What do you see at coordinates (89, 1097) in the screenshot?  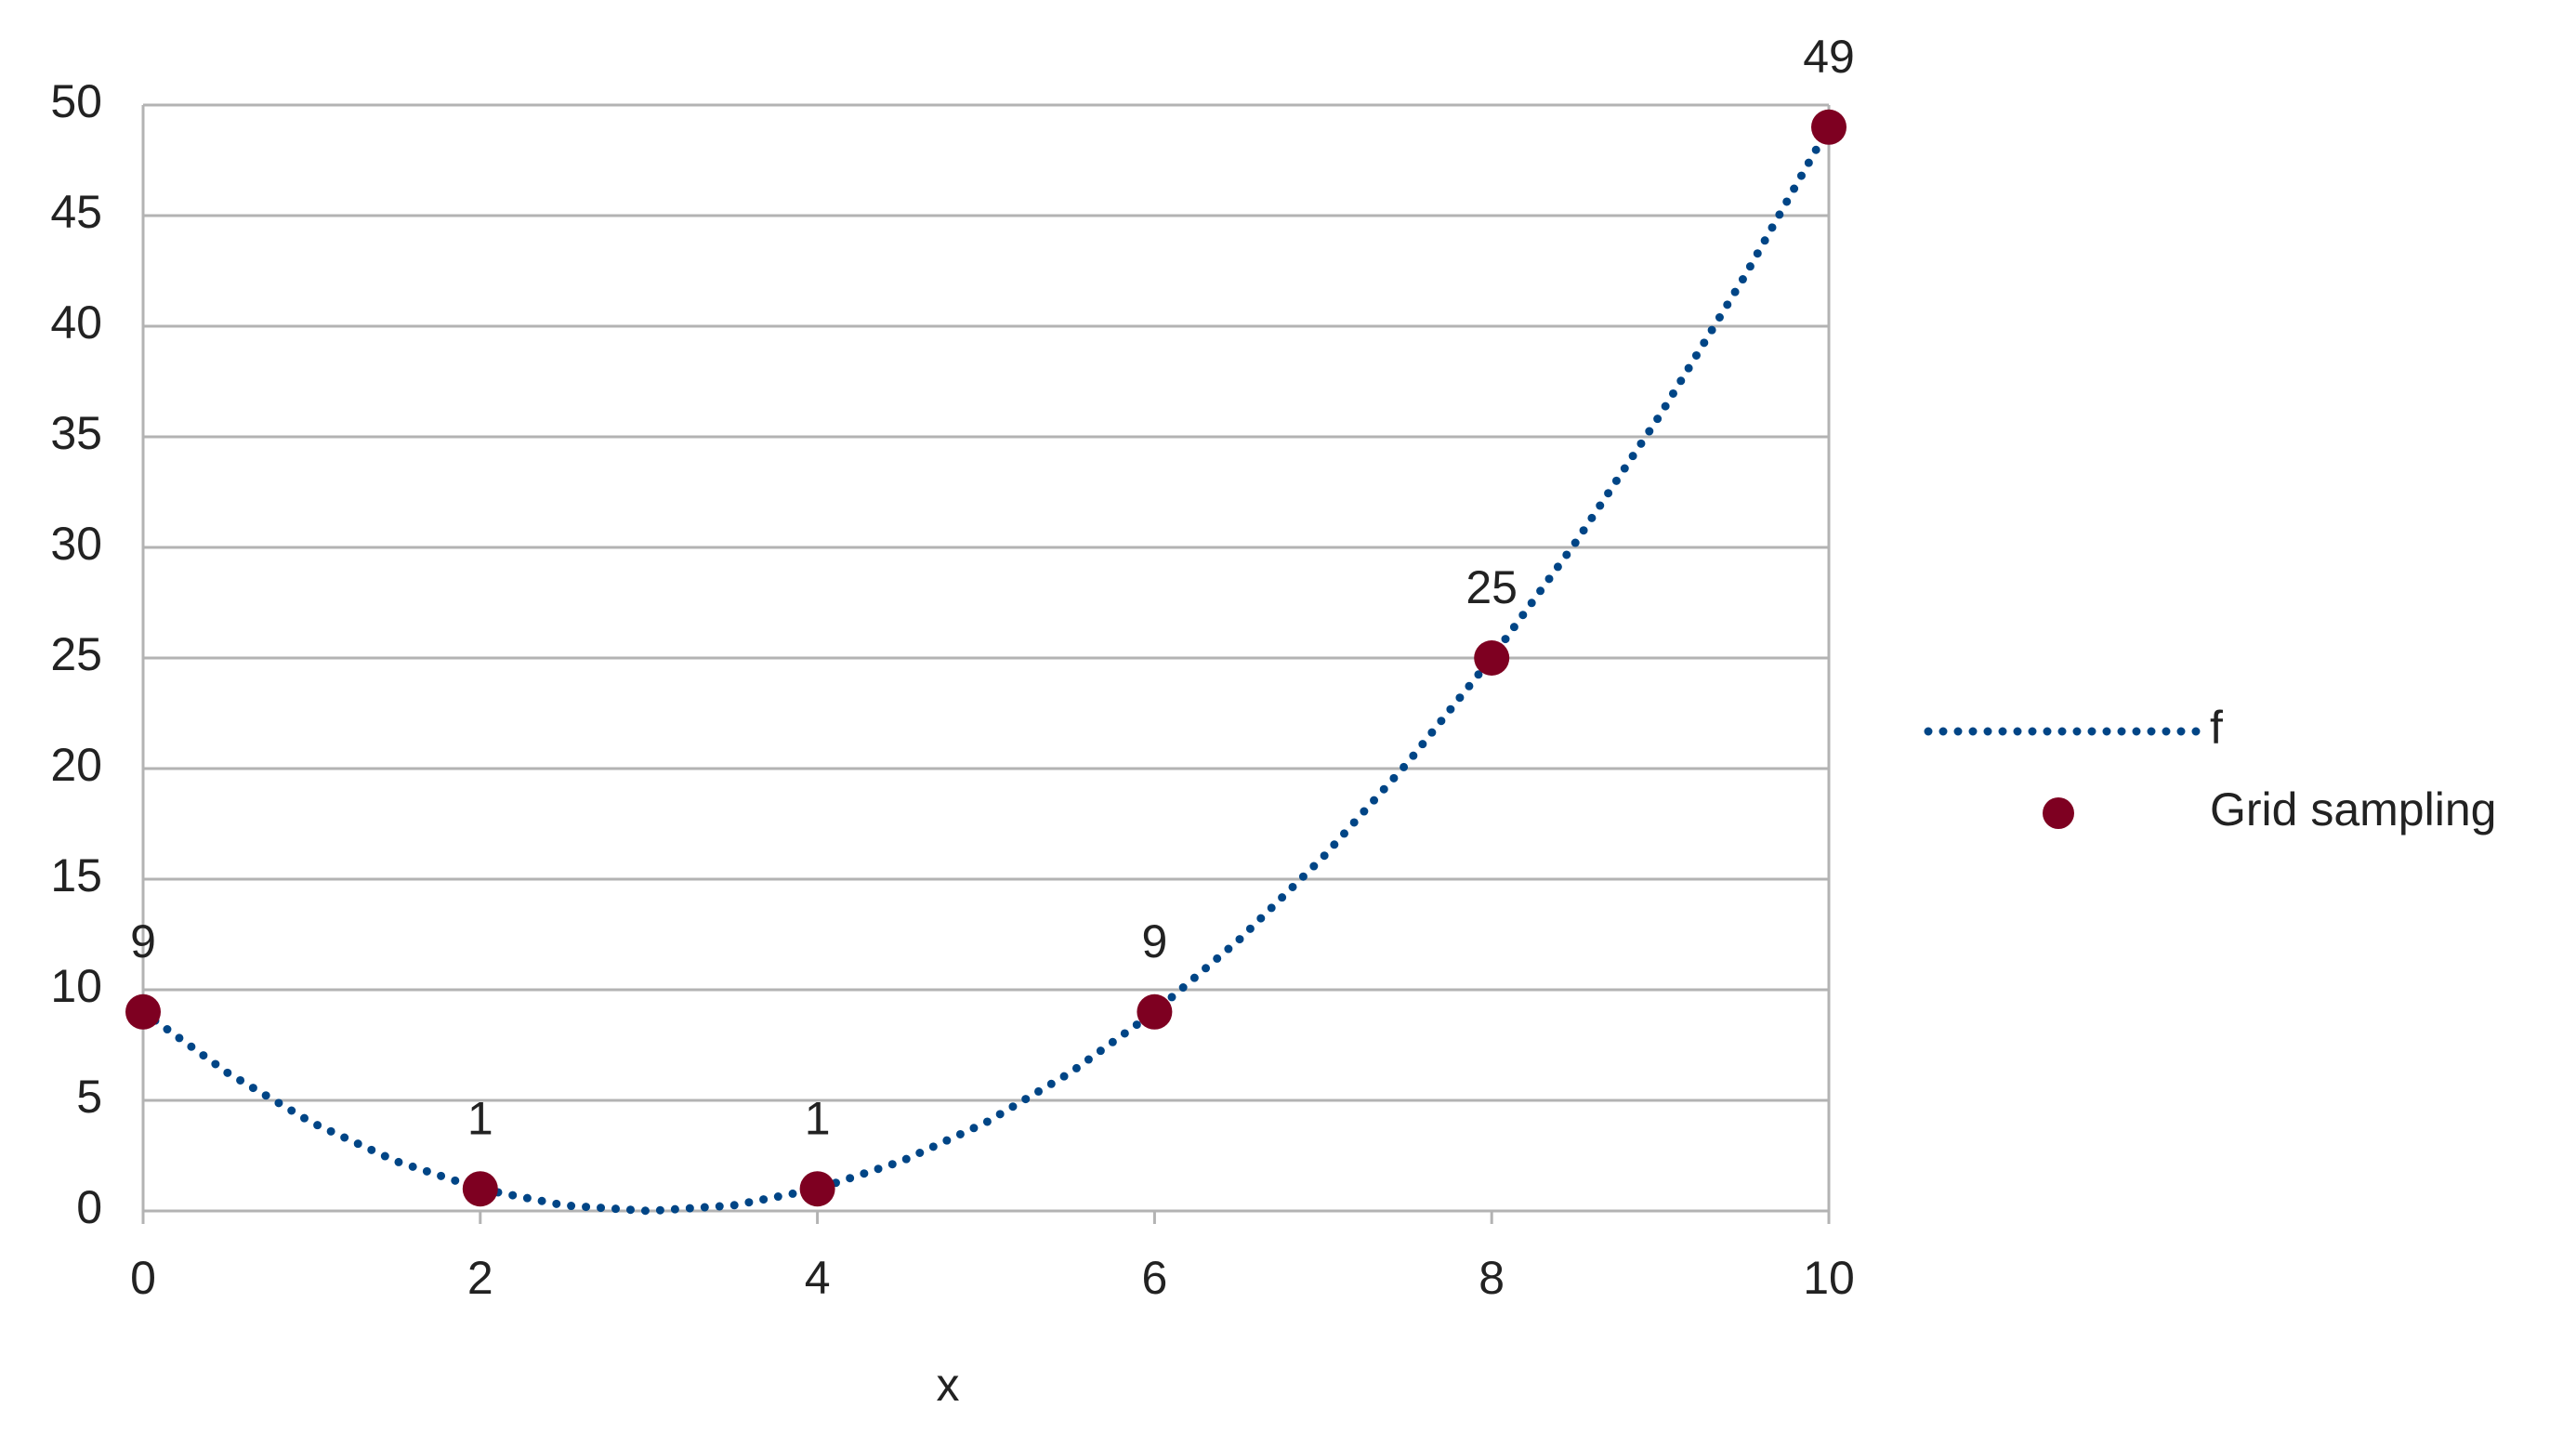 I see `y-tick-label: 5` at bounding box center [89, 1097].